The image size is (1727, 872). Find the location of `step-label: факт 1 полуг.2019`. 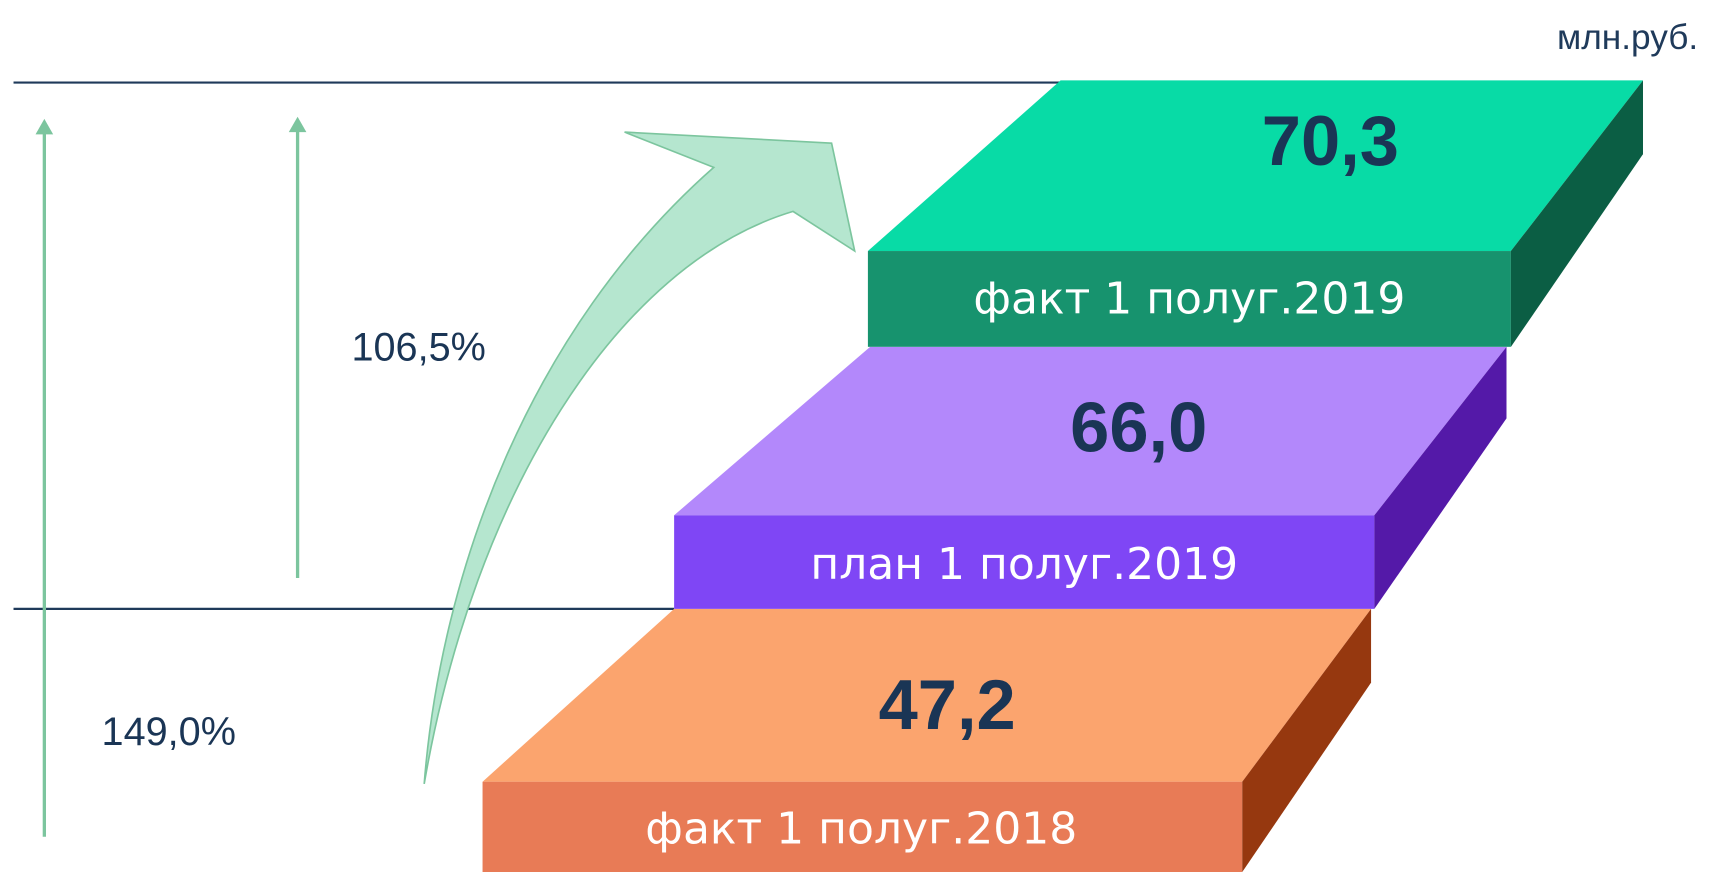

step-label: факт 1 полуг.2019 is located at coordinates (1189, 299).